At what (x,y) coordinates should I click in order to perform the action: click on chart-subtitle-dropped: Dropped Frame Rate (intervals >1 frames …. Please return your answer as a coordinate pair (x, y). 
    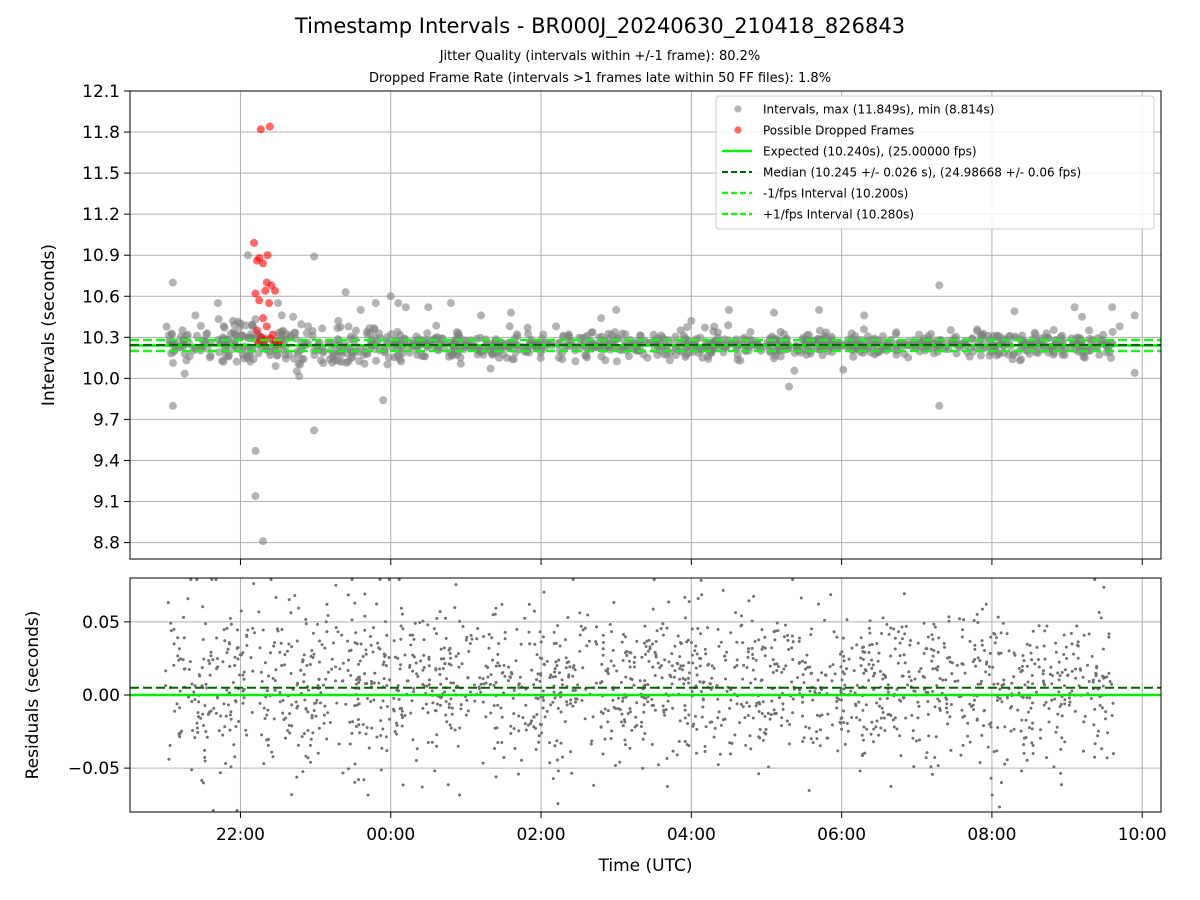
    Looking at the image, I should click on (600, 78).